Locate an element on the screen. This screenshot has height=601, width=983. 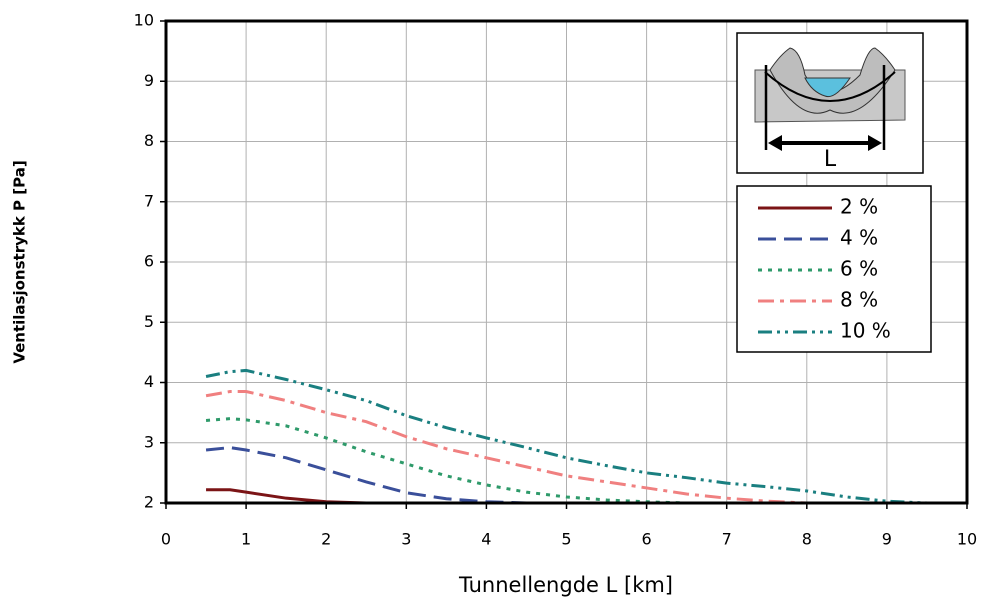
y-tick-label: 9 is located at coordinates (149, 80).